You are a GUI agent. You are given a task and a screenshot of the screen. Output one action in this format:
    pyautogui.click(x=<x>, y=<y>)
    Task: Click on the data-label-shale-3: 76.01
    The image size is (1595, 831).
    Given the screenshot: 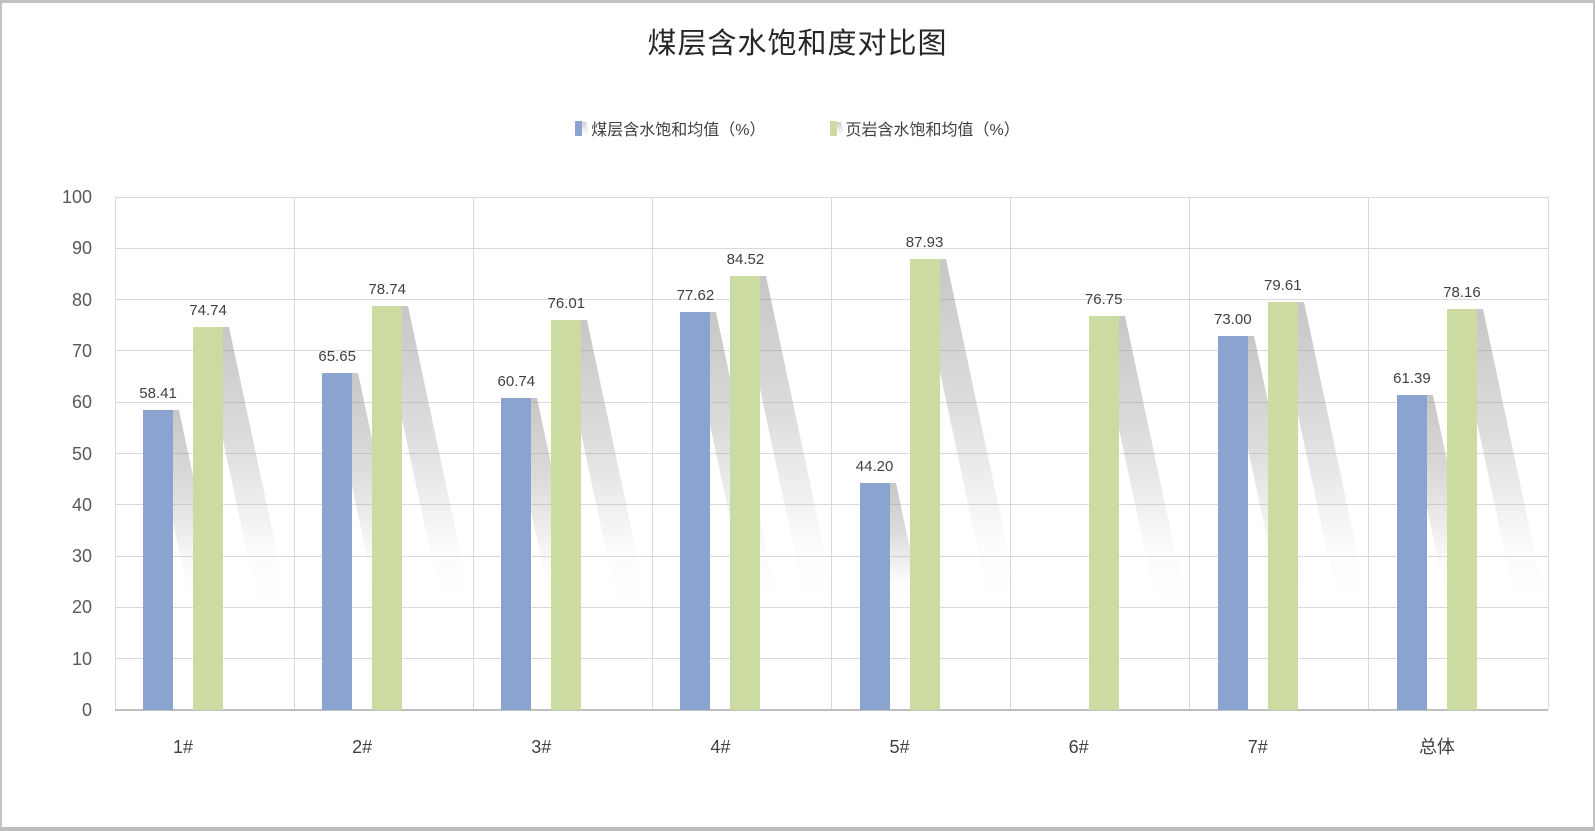 What is the action you would take?
    pyautogui.click(x=566, y=304)
    